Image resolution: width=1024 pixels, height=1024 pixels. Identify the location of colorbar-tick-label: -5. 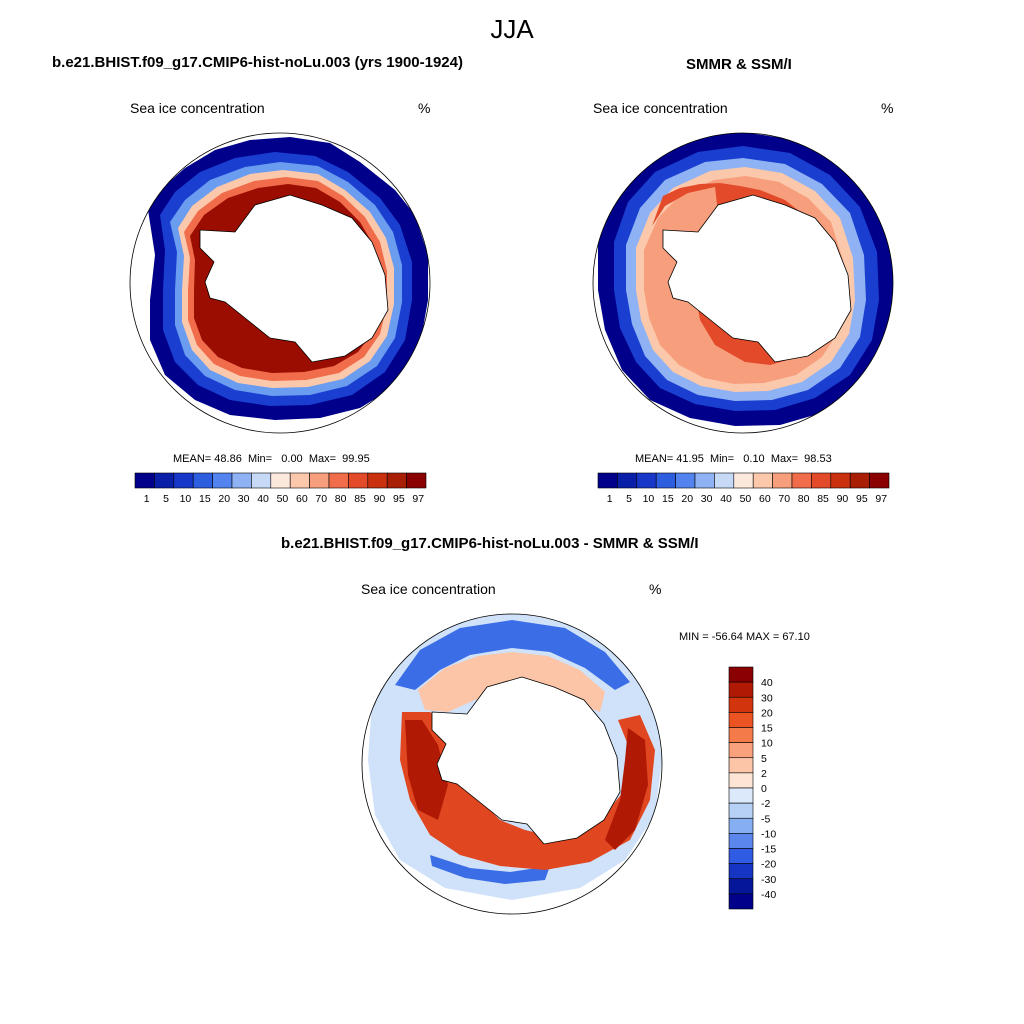
(765, 819).